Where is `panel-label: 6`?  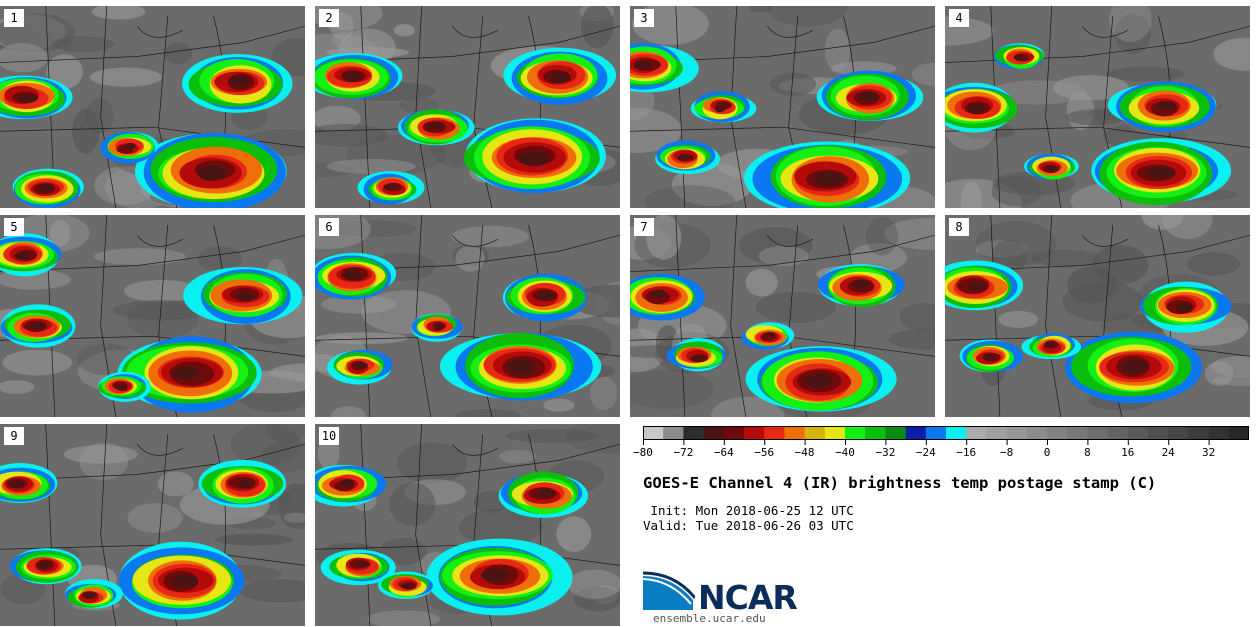 panel-label: 6 is located at coordinates (329, 227).